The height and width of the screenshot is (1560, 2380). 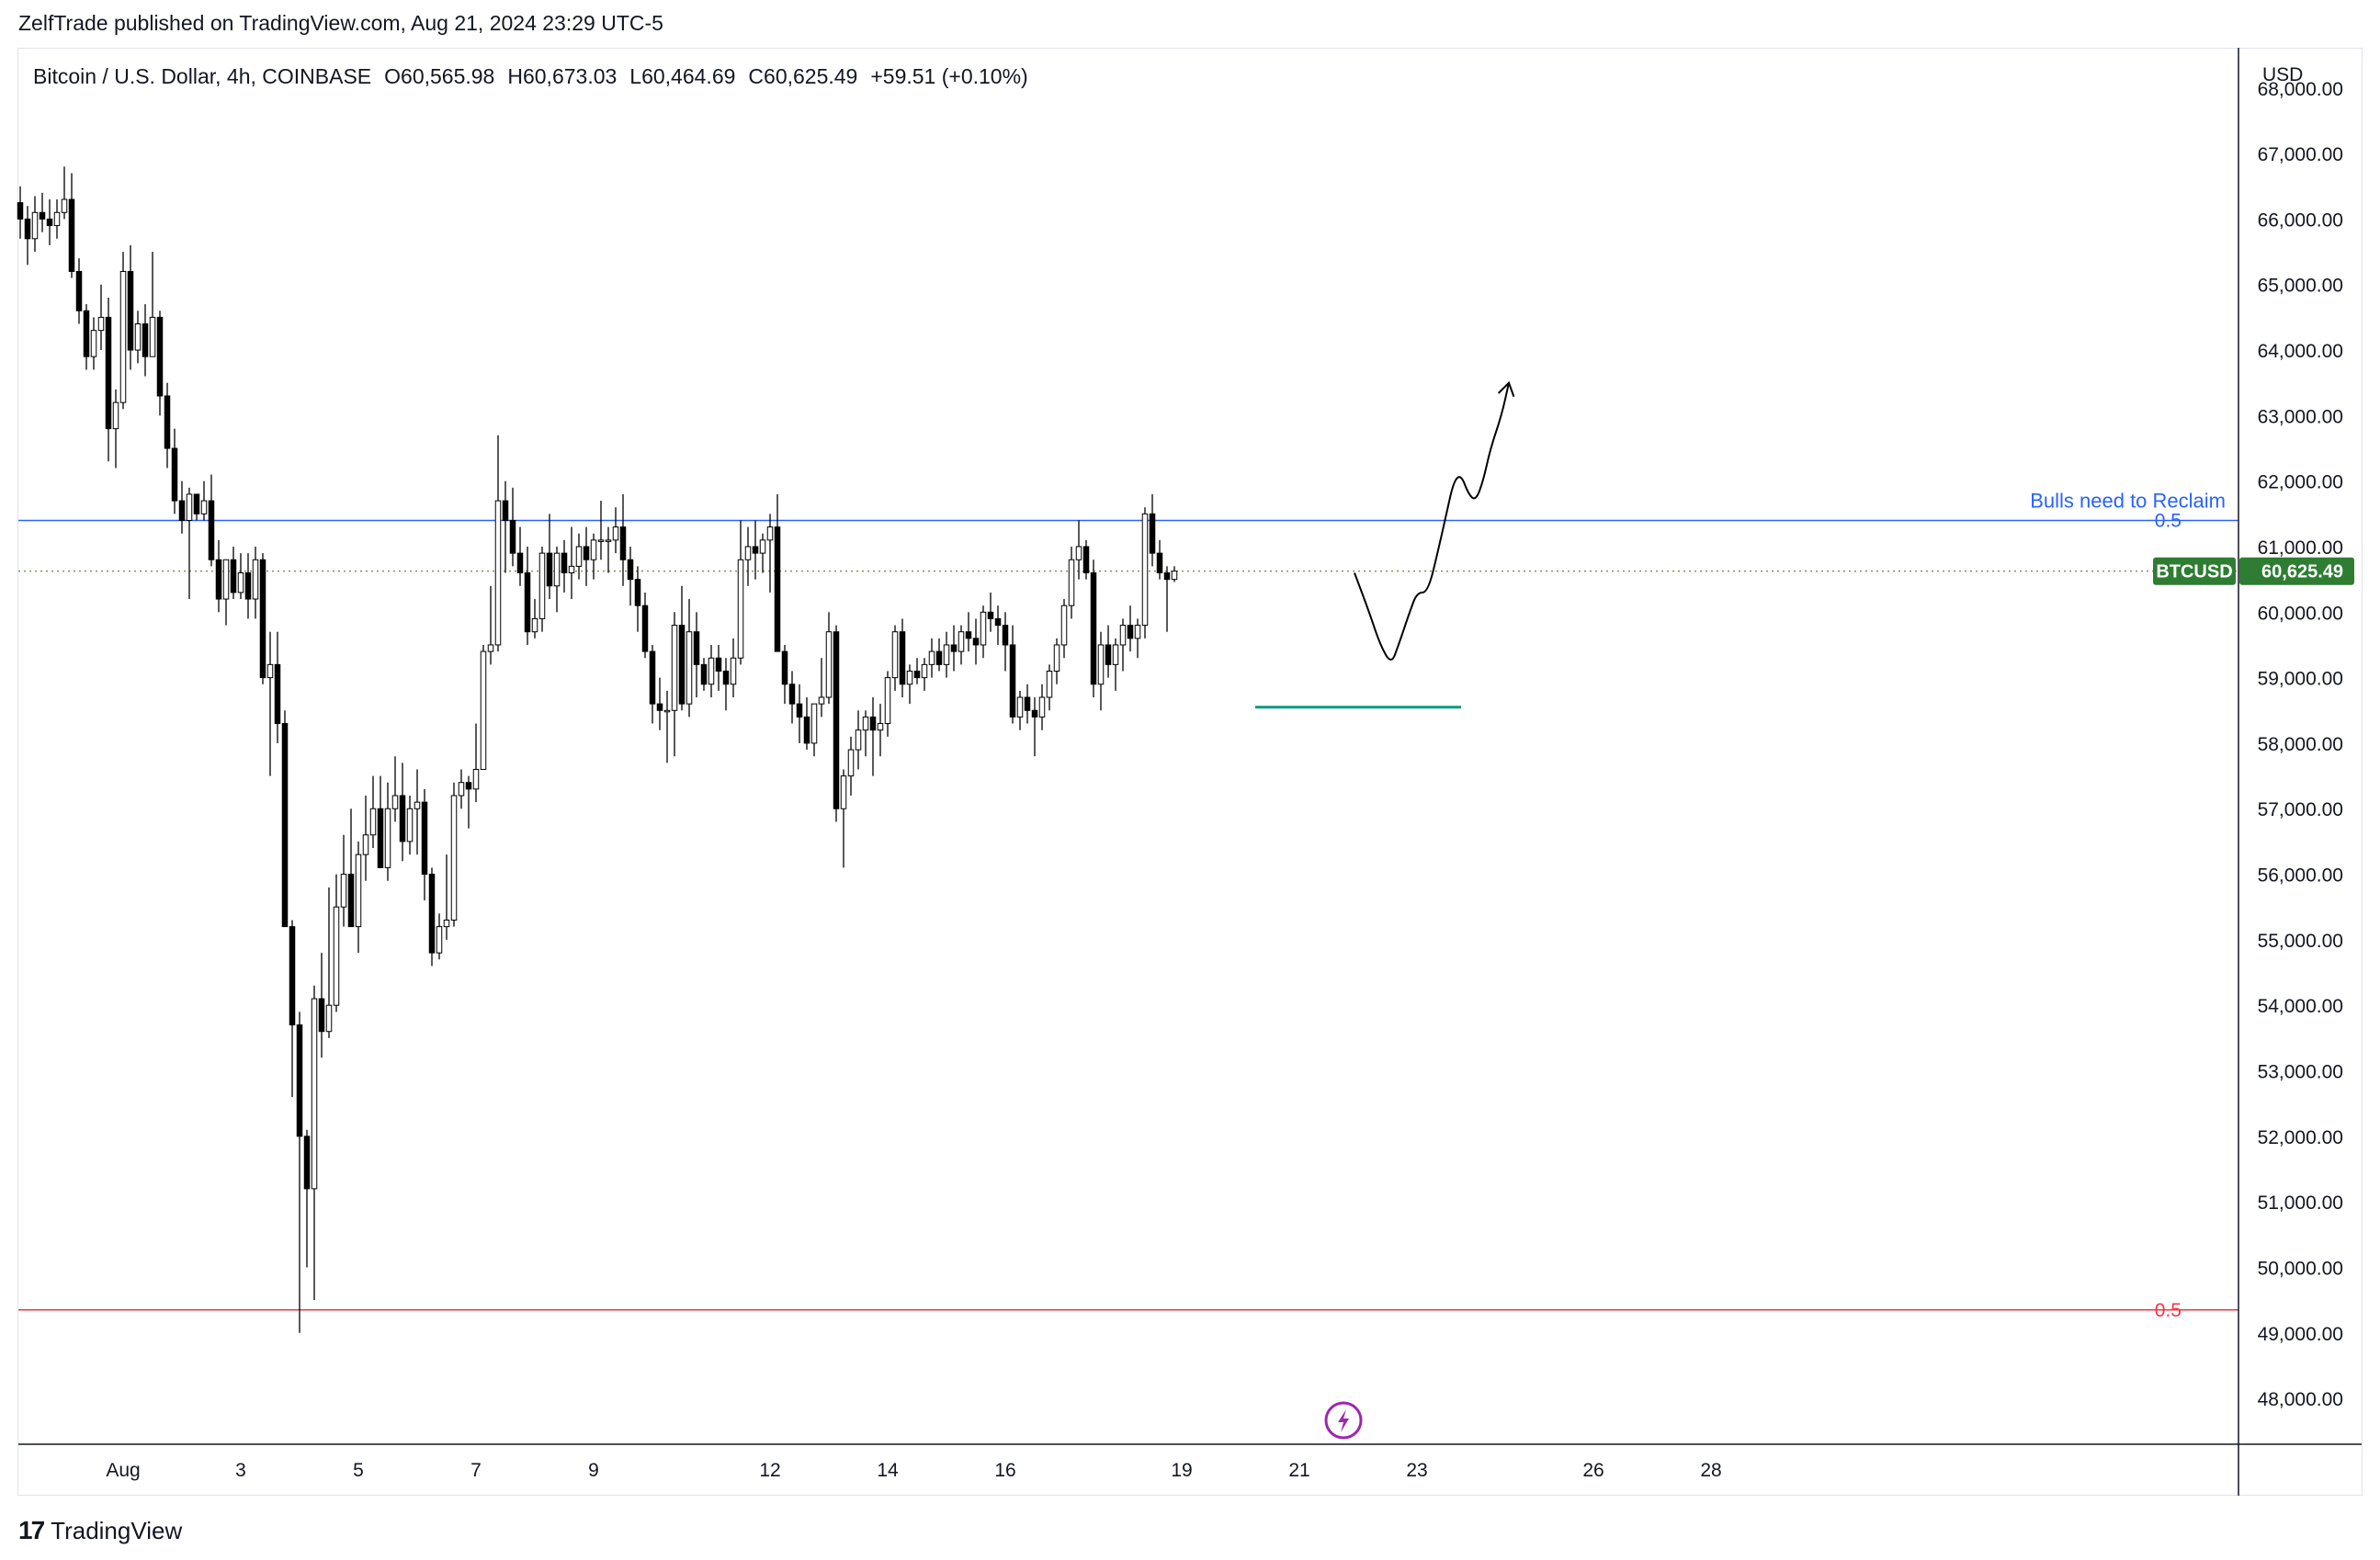 I want to click on legend-symbol: Bitcoin / U.S. Dollar, 4h, COINBASE, so click(x=202, y=76).